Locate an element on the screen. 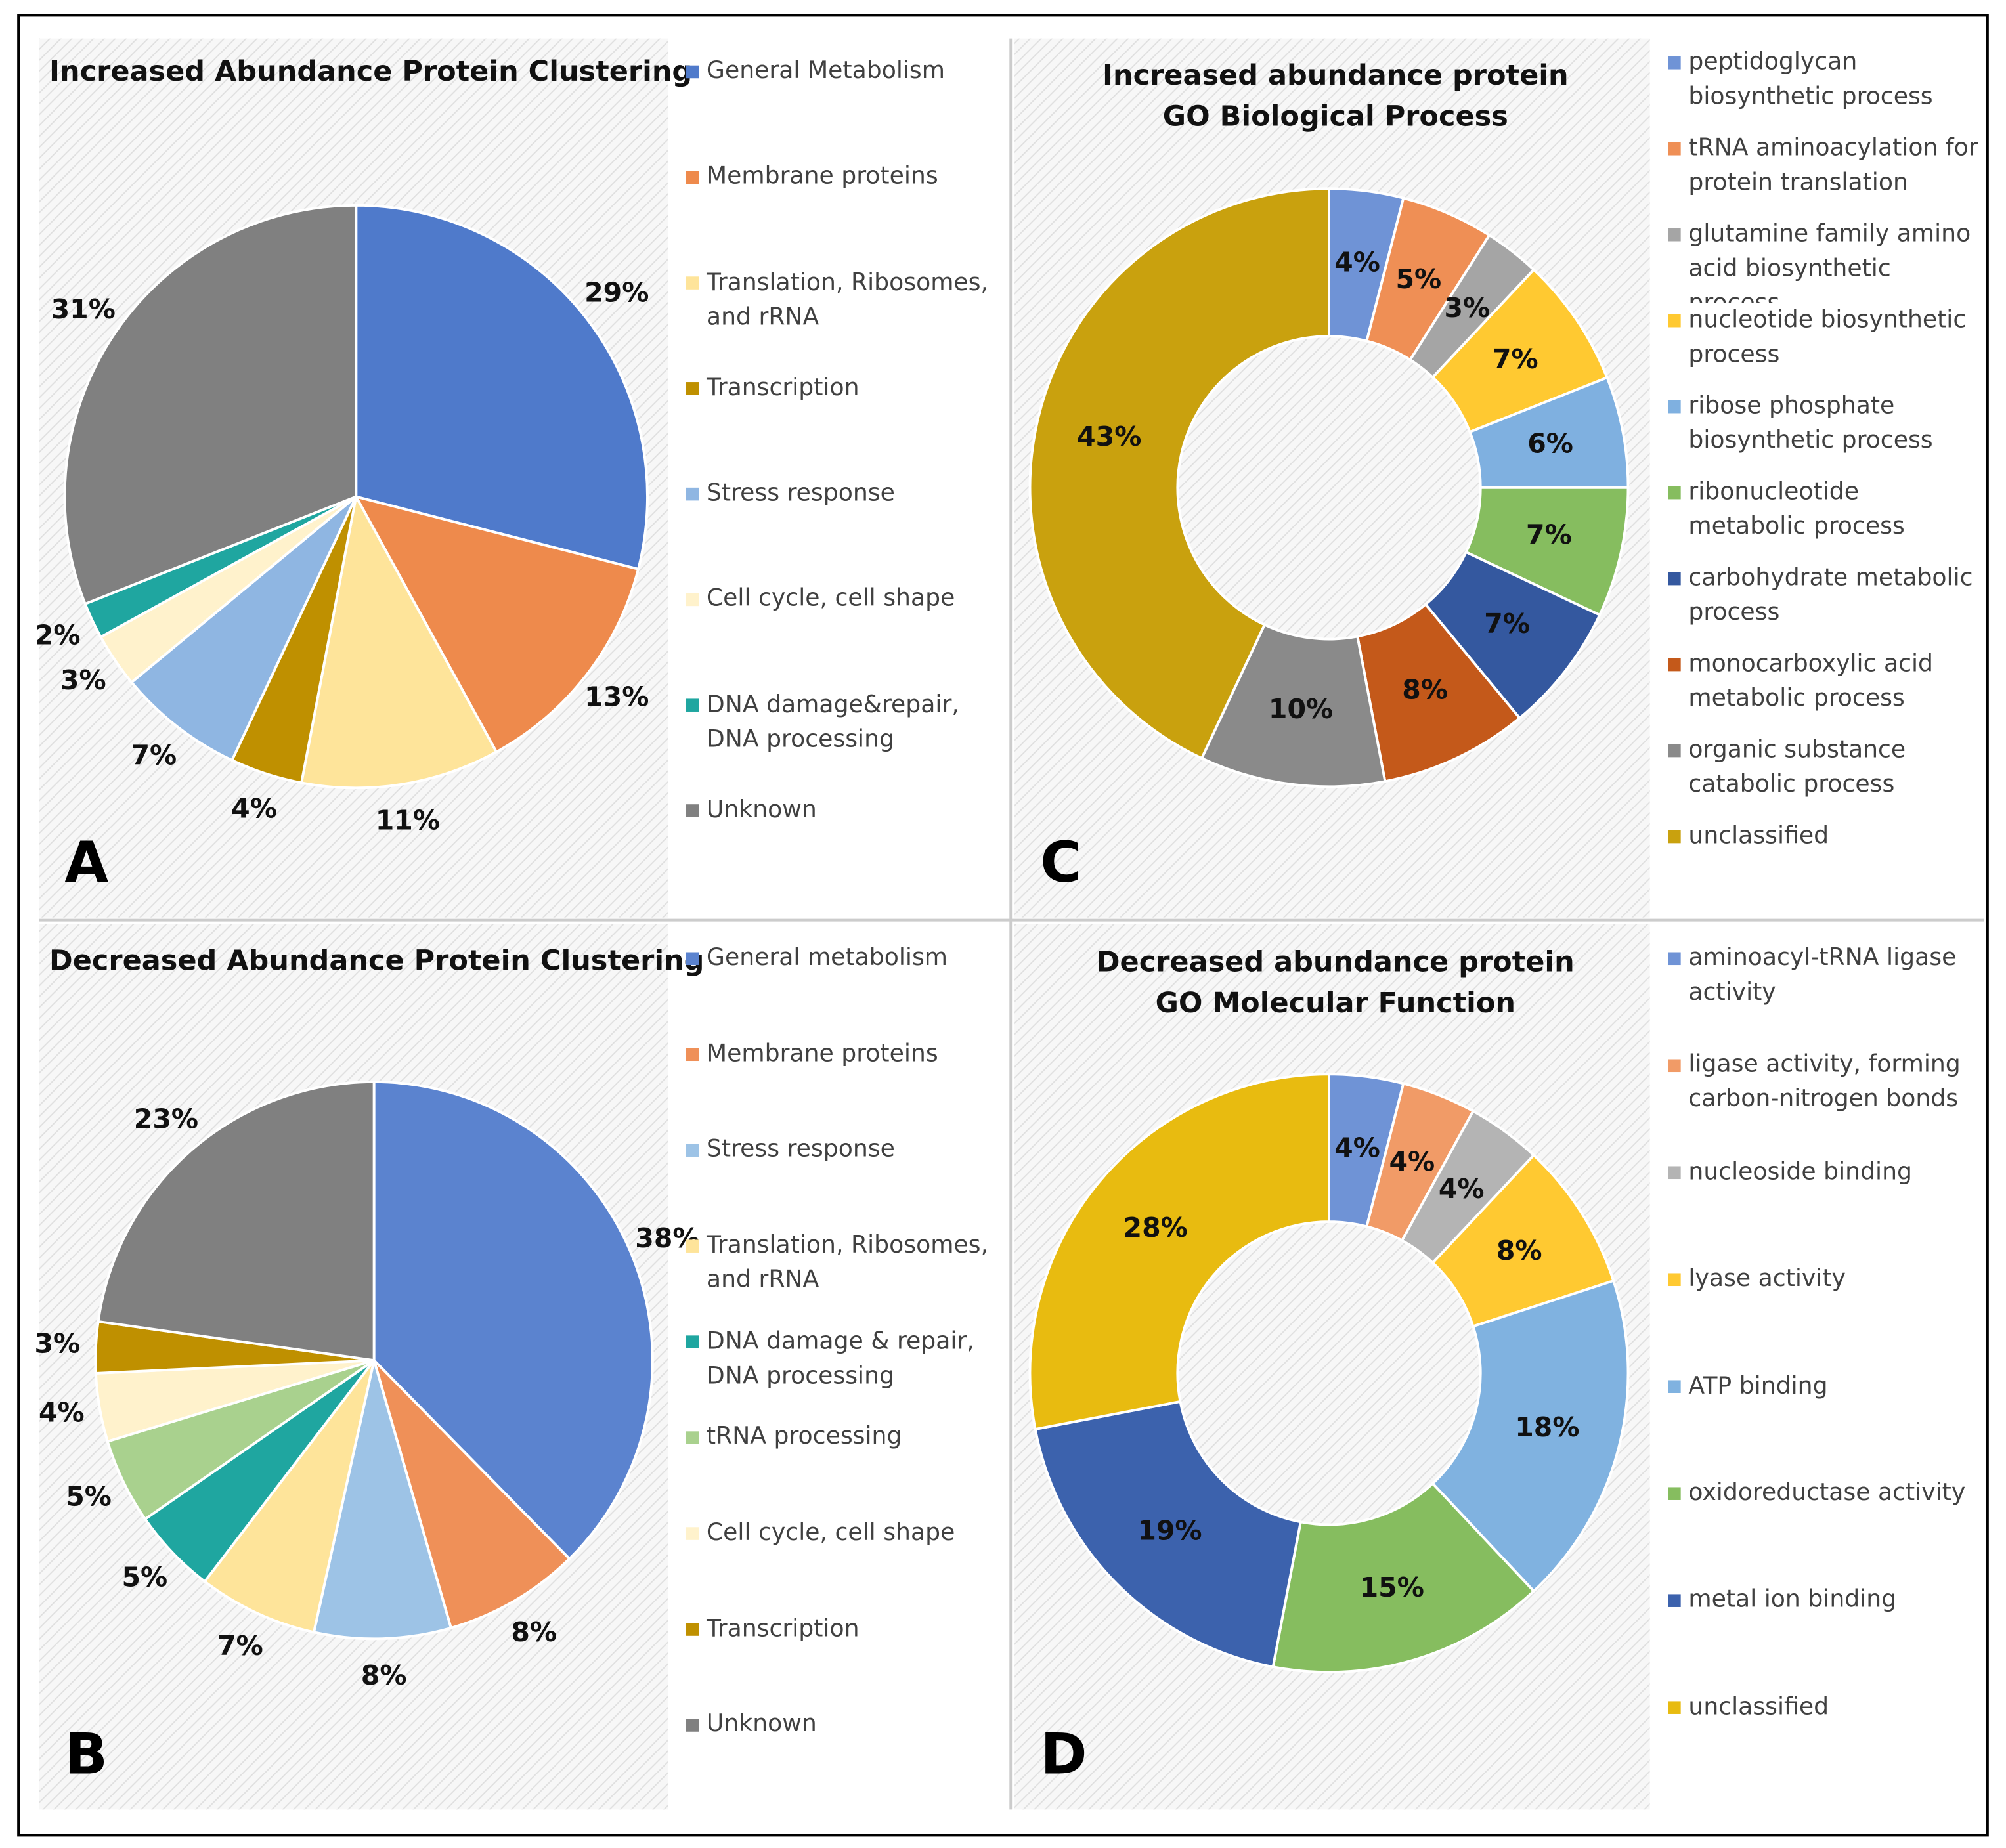 This screenshot has height=1848, width=2006. legend-entry: aminoacyl-tRNA ligase activity is located at coordinates (1822, 975).